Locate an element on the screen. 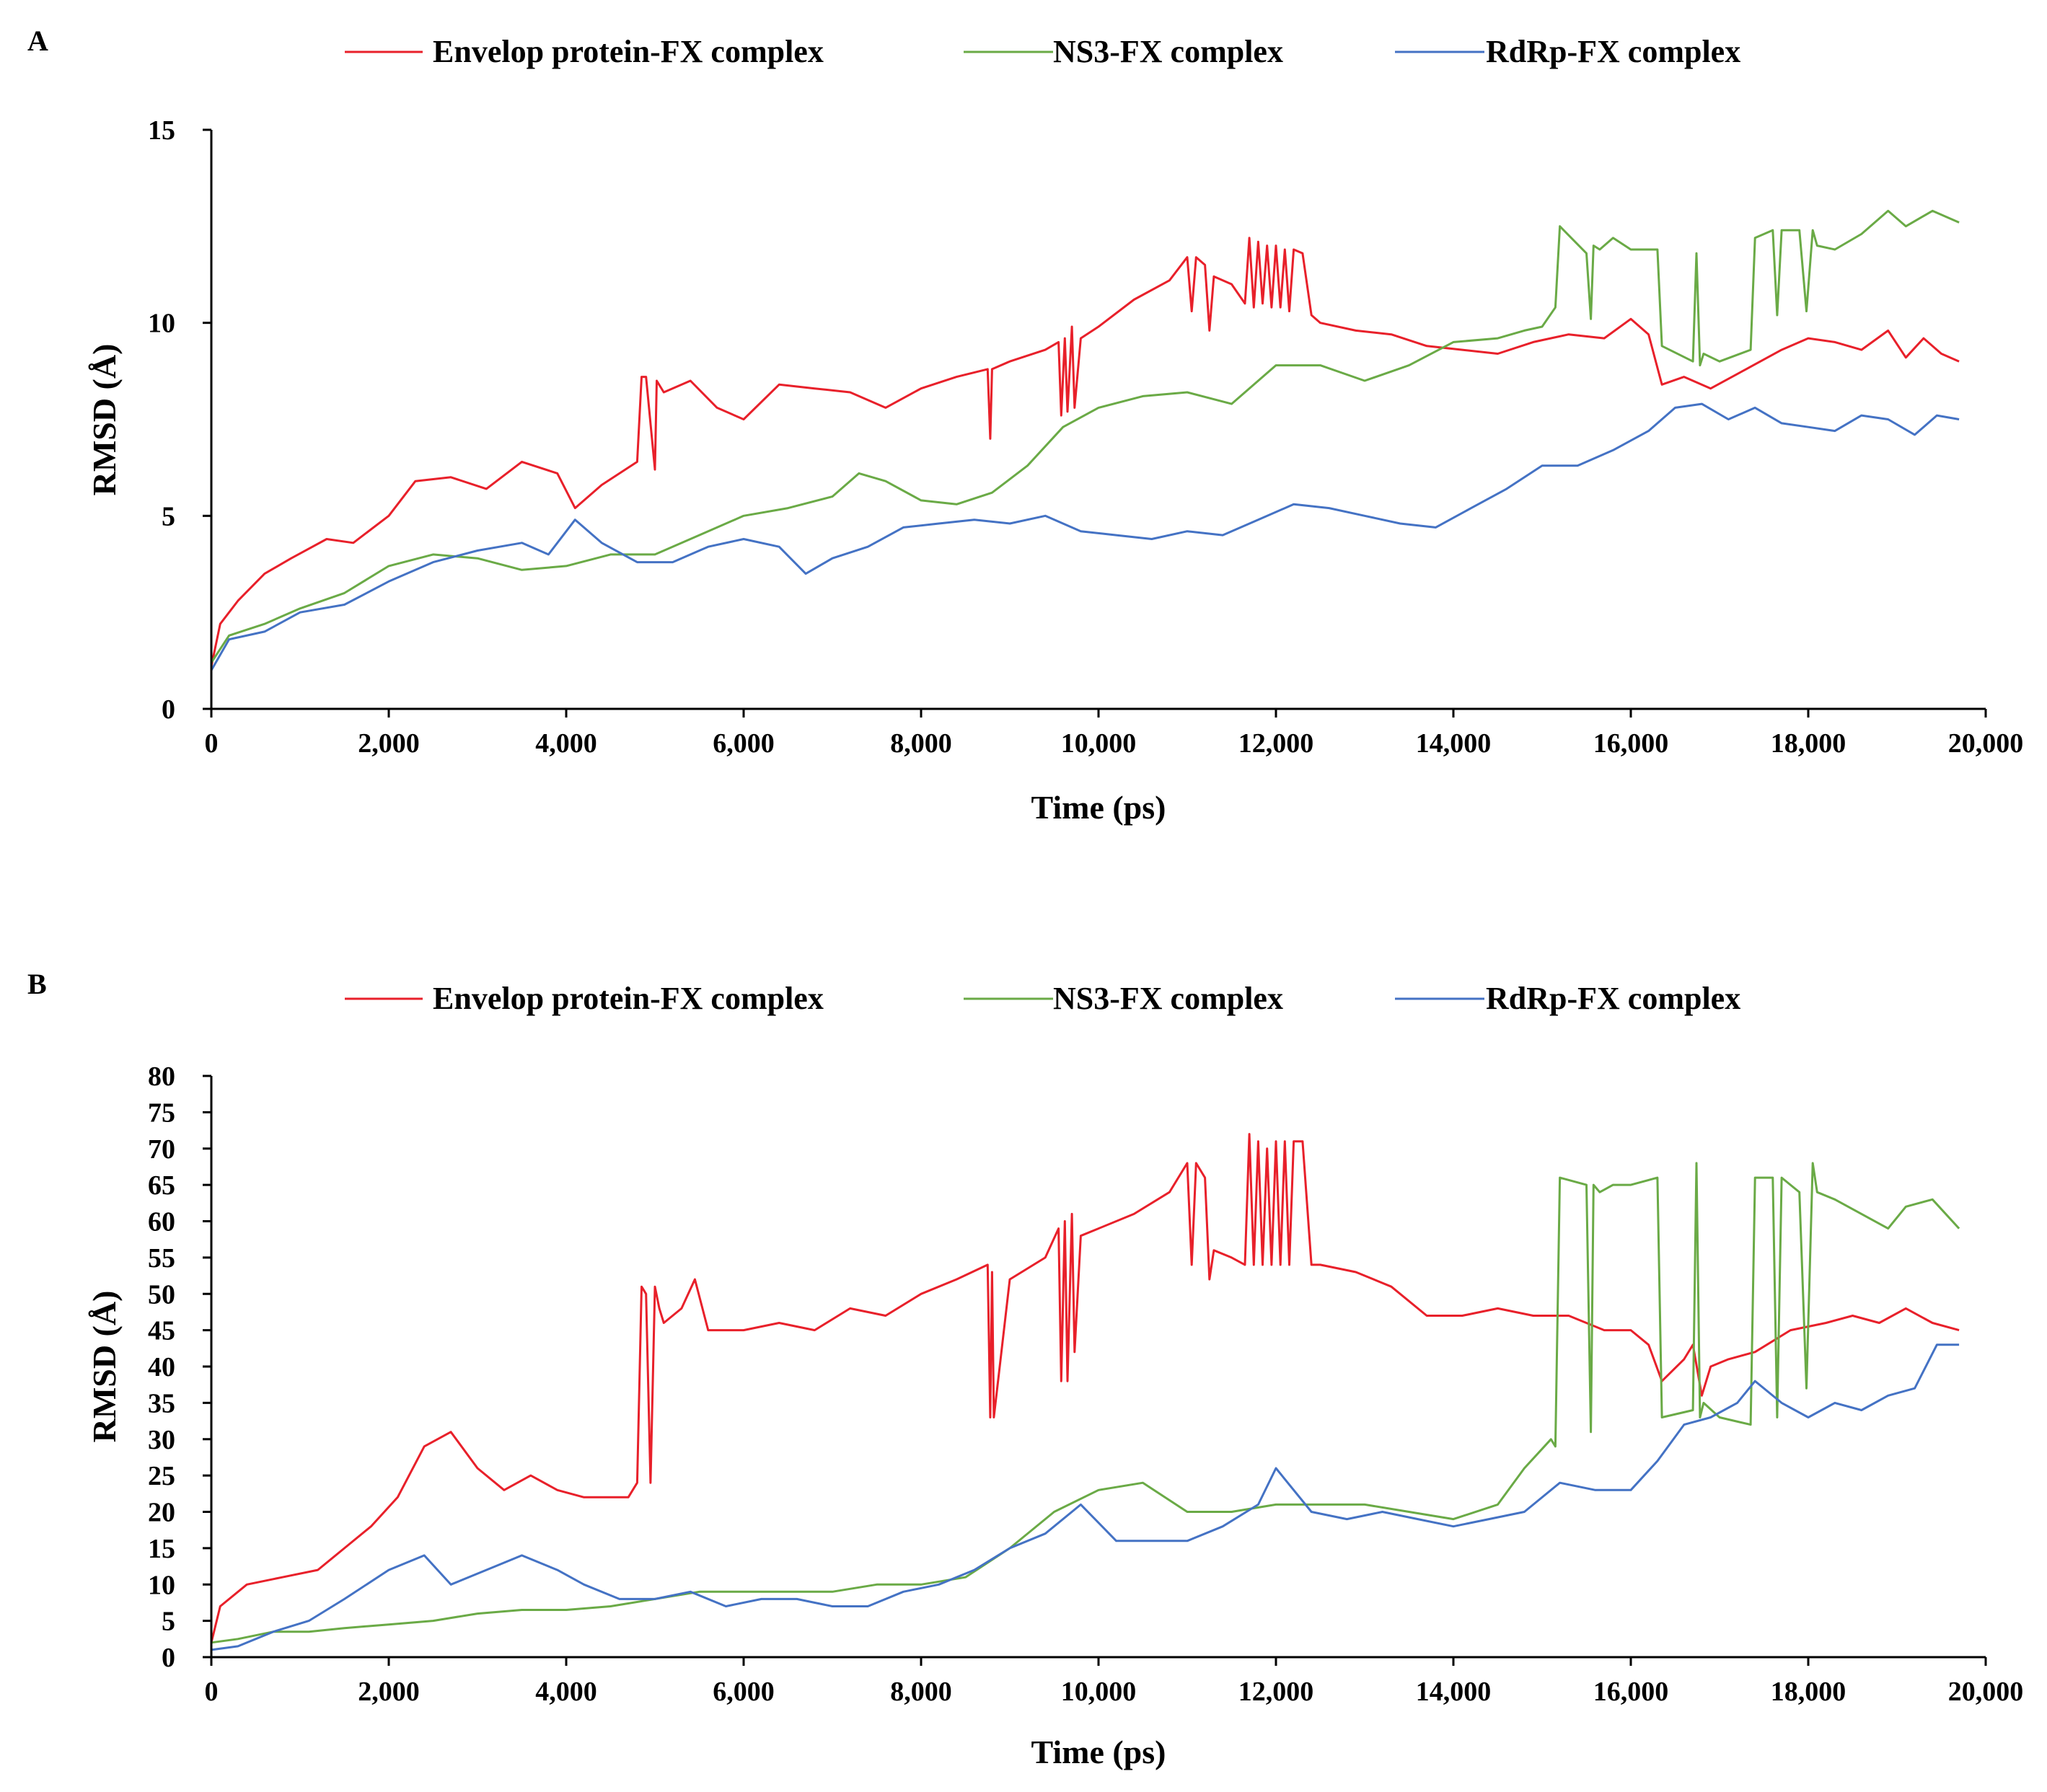 Image resolution: width=2047 pixels, height=1792 pixels. panel-a-y-tick-label: 10 is located at coordinates (161, 324).